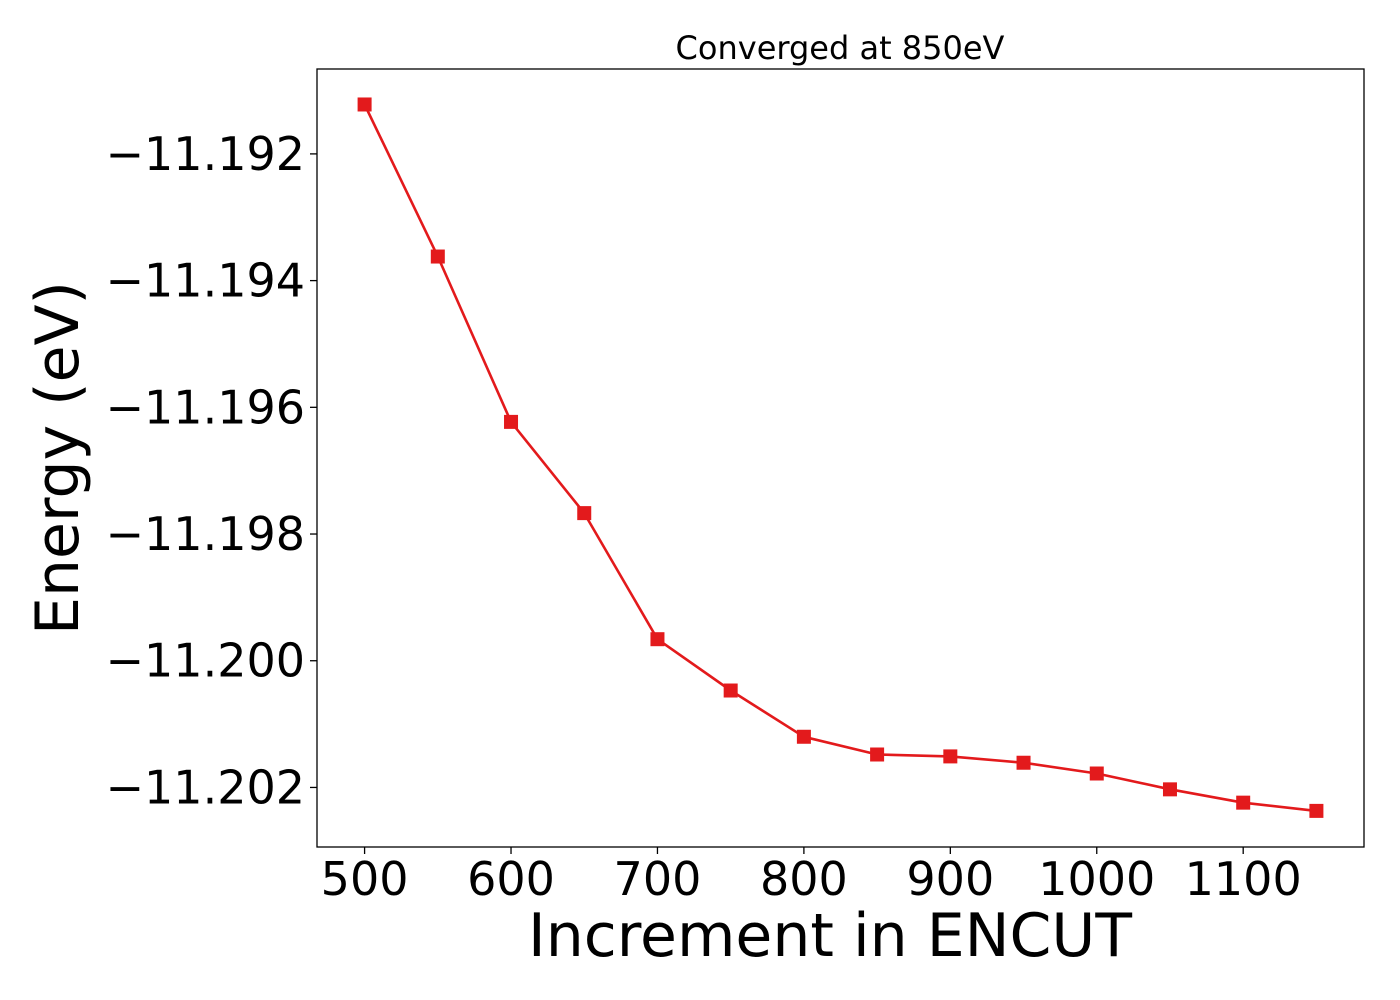 The height and width of the screenshot is (1000, 1400). What do you see at coordinates (206, 787) in the screenshot?
I see `y-tick-label: −11.202` at bounding box center [206, 787].